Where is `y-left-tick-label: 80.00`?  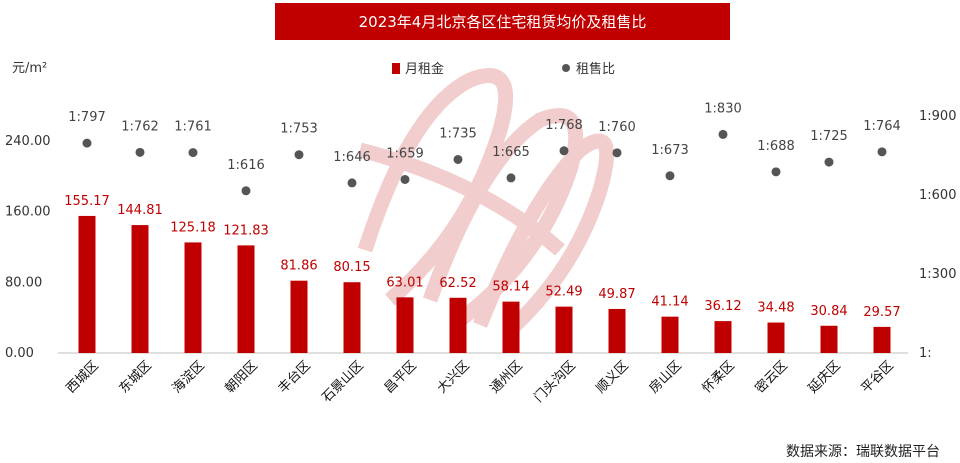
y-left-tick-label: 80.00 is located at coordinates (23, 282).